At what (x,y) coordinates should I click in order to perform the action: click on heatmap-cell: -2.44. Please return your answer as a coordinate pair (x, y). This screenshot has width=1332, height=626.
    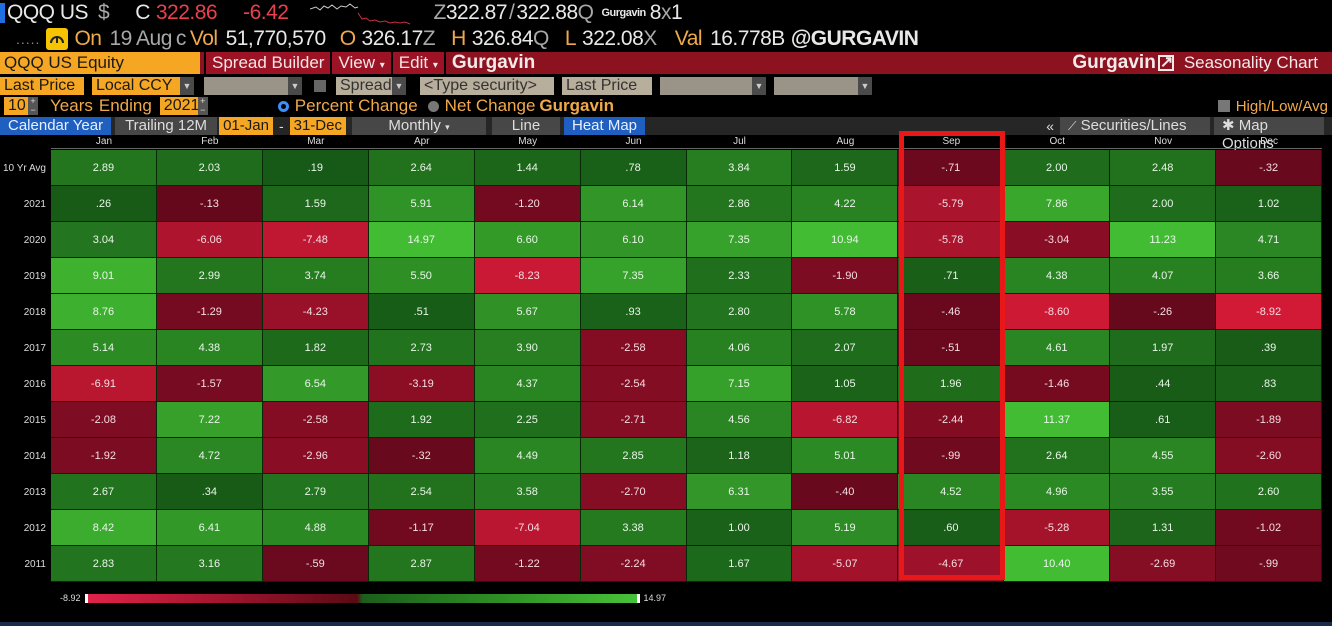
    Looking at the image, I should click on (951, 420).